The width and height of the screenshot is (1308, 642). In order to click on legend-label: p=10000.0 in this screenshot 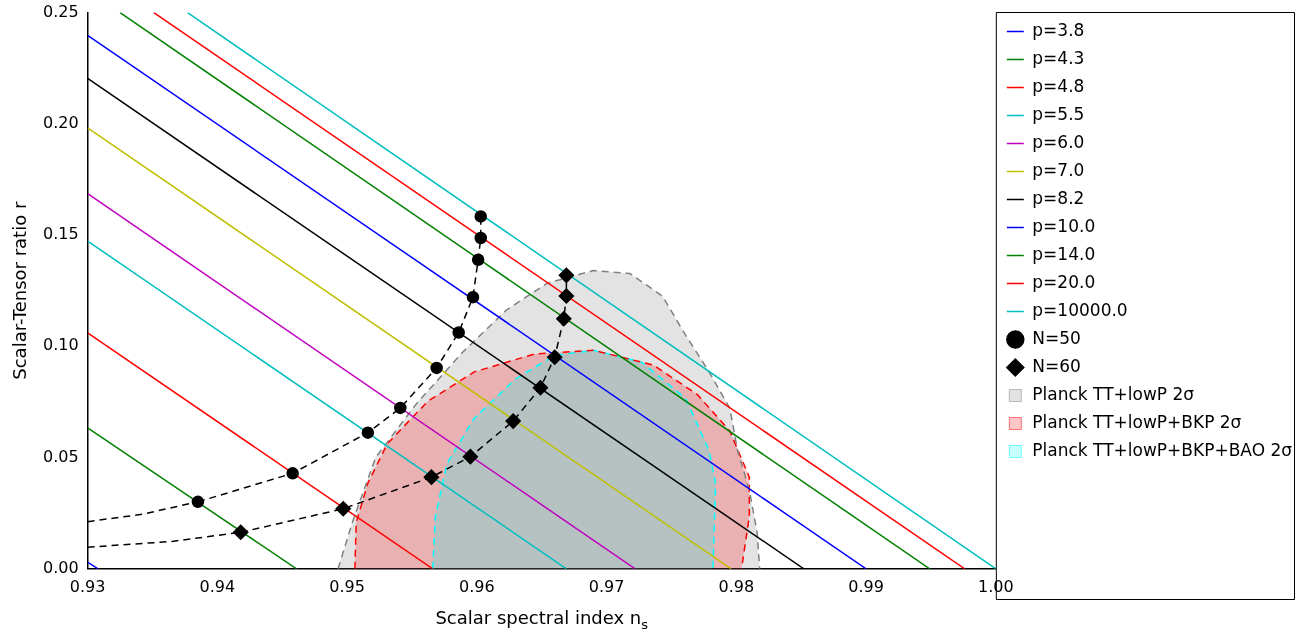, I will do `click(1080, 309)`.